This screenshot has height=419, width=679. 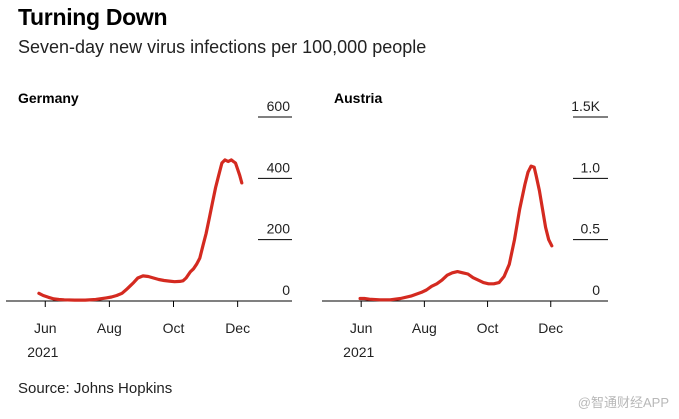 I want to click on panel-title: Germany, so click(x=48, y=98).